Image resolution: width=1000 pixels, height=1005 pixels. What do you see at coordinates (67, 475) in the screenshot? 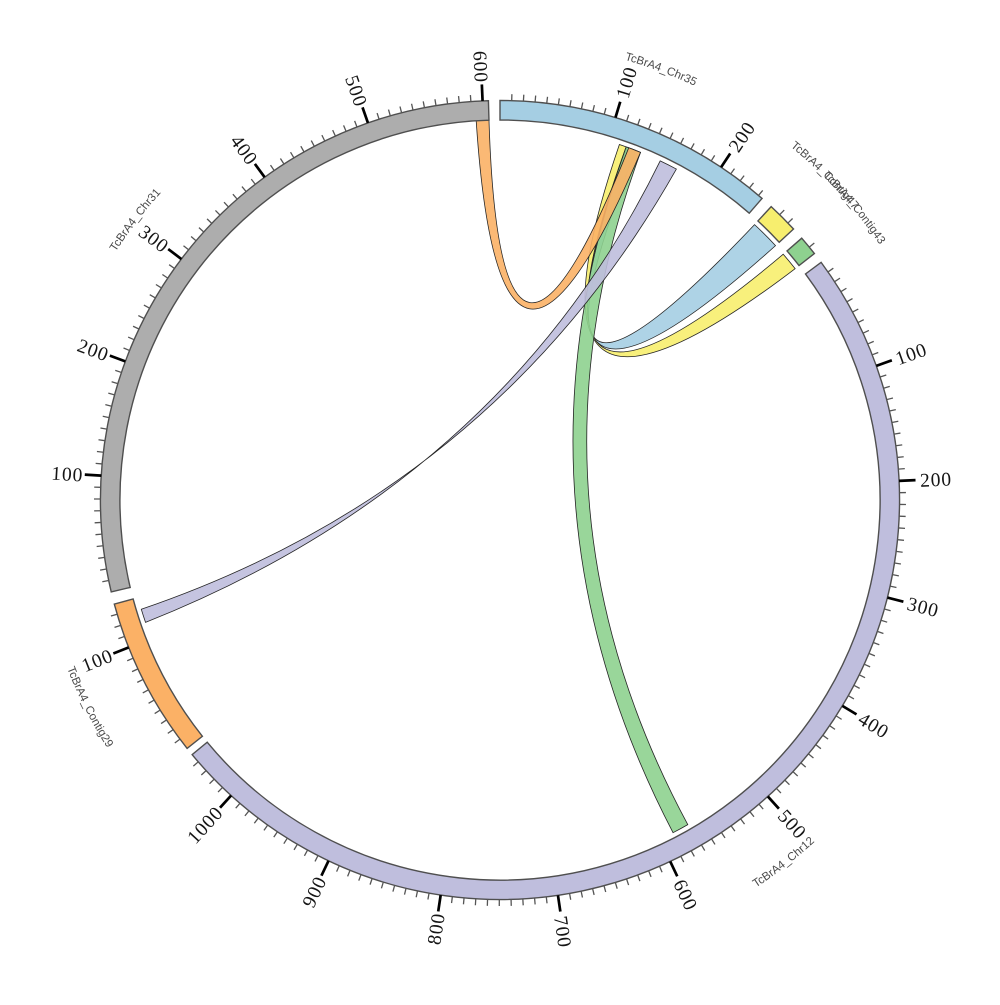
I see `svg-text: 100` at bounding box center [67, 475].